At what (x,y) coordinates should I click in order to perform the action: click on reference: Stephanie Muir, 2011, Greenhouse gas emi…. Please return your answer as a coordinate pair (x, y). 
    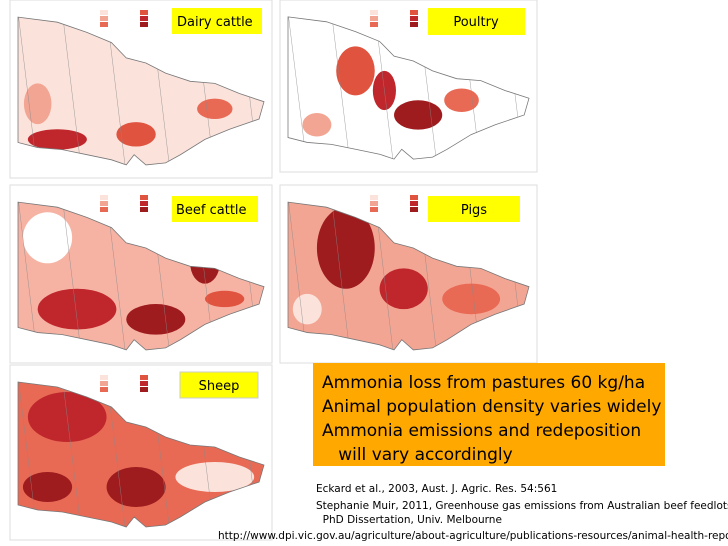
    Looking at the image, I should click on (522, 506).